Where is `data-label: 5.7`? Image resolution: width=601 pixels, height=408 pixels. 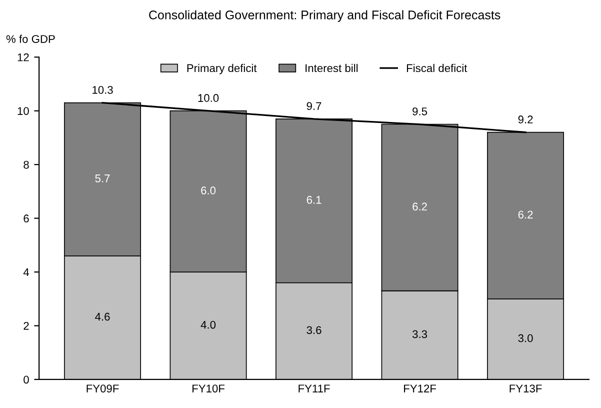 data-label: 5.7 is located at coordinates (102, 178).